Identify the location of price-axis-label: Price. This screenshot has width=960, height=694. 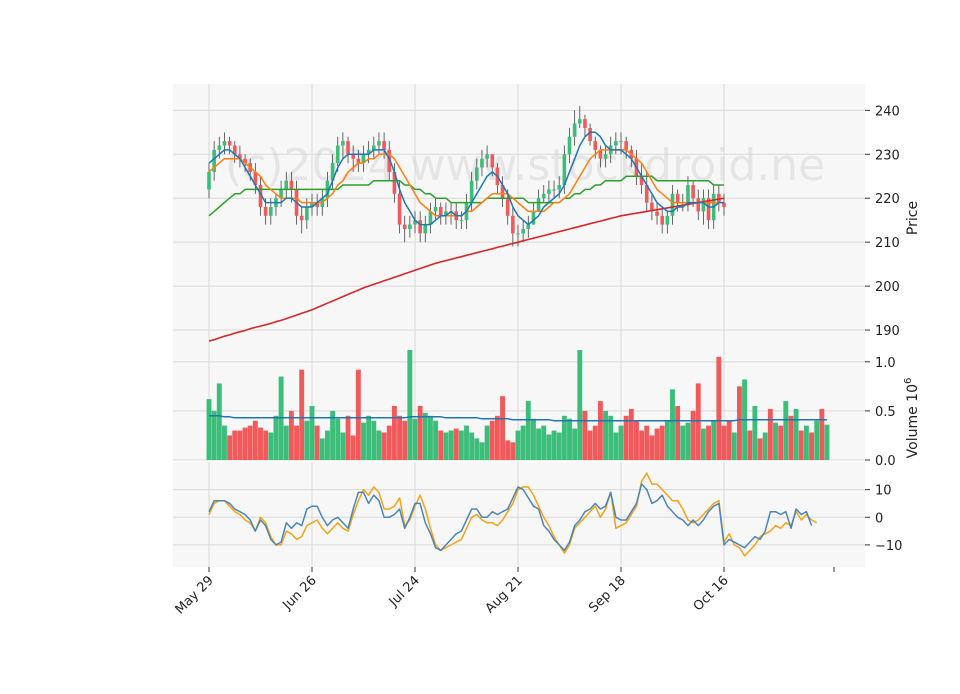
(913, 218).